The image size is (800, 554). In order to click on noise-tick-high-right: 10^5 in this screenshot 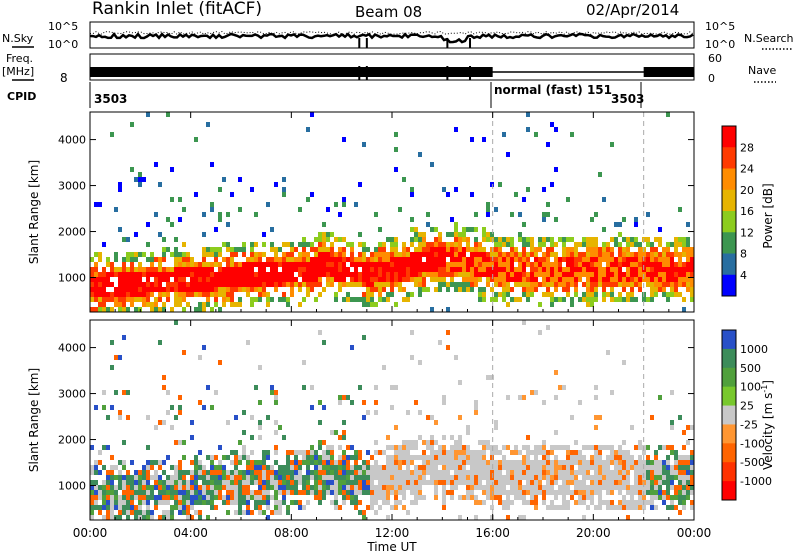, I will do `click(720, 26)`.